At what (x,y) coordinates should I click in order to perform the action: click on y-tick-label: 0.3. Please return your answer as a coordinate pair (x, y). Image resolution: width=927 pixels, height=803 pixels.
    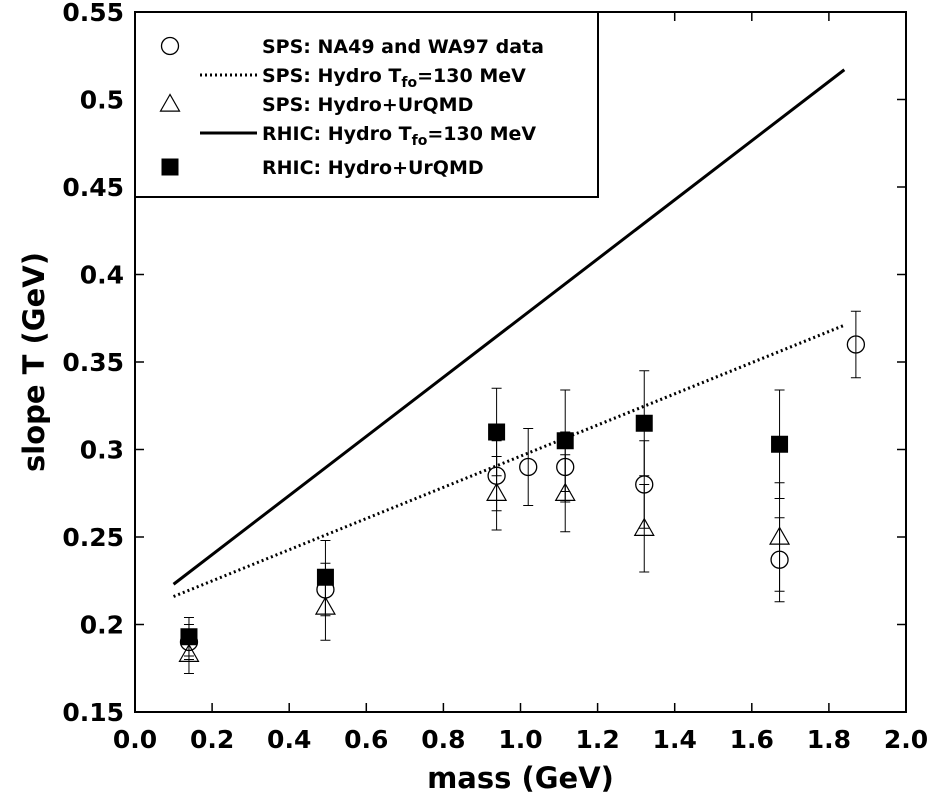
    Looking at the image, I should click on (102, 450).